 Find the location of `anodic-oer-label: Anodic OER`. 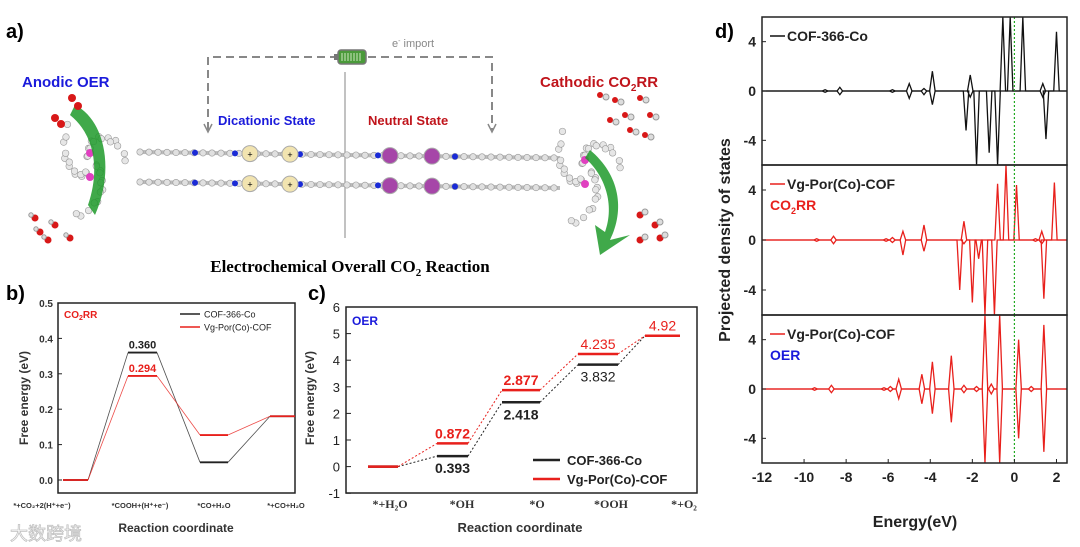

anodic-oer-label: Anodic OER is located at coordinates (66, 82).